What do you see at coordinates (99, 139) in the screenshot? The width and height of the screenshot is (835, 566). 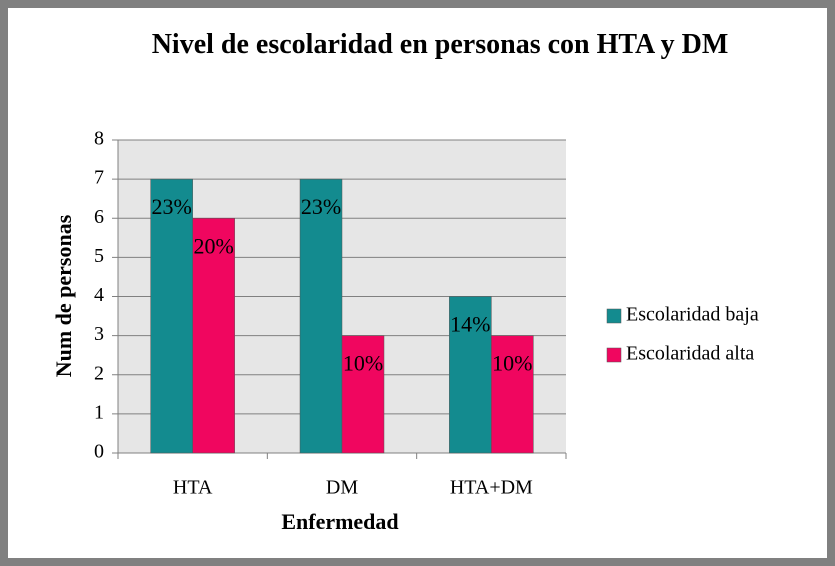 I see `y-tick-label: 8` at bounding box center [99, 139].